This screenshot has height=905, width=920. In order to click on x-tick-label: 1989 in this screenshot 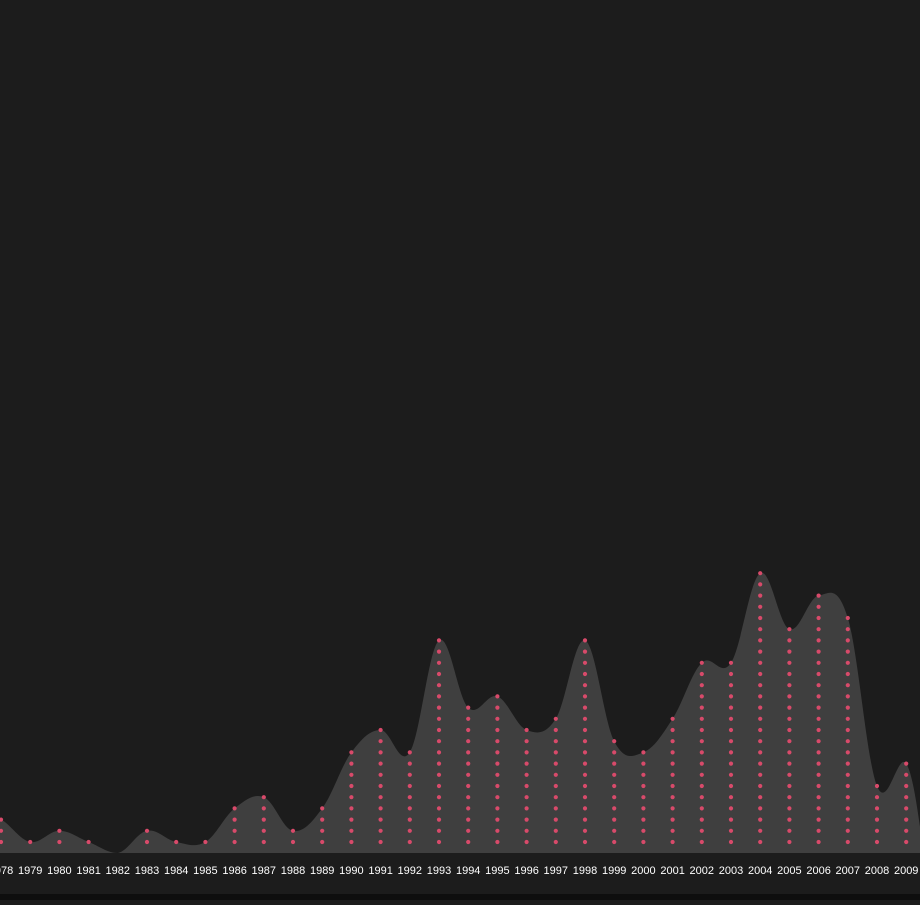, I will do `click(322, 871)`.